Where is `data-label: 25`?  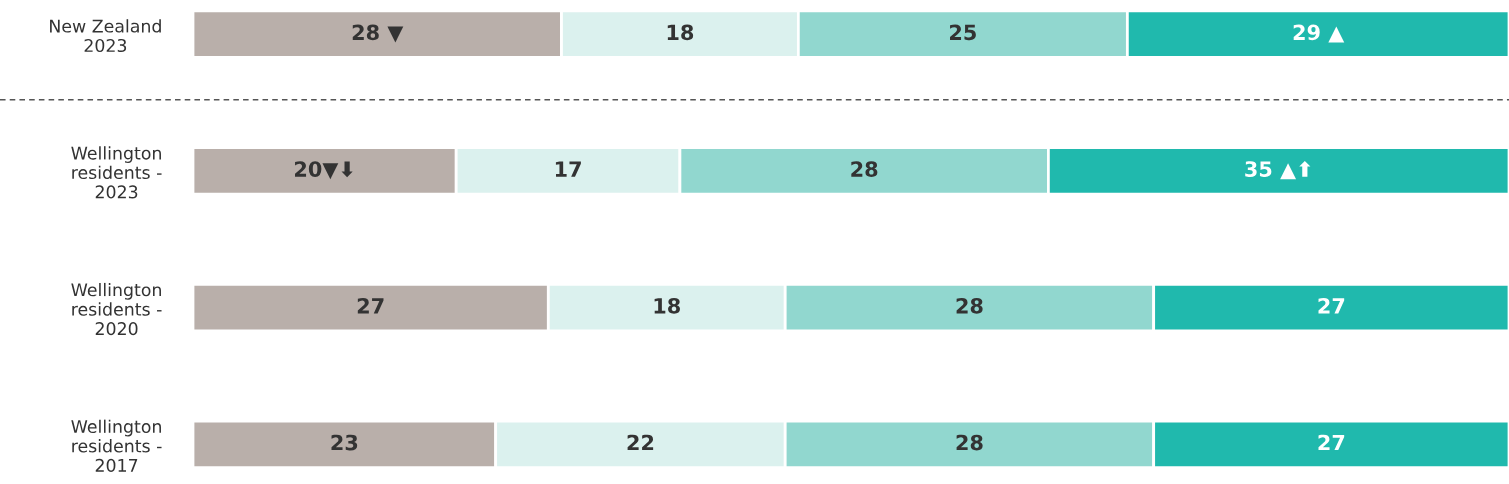 data-label: 25 is located at coordinates (963, 32).